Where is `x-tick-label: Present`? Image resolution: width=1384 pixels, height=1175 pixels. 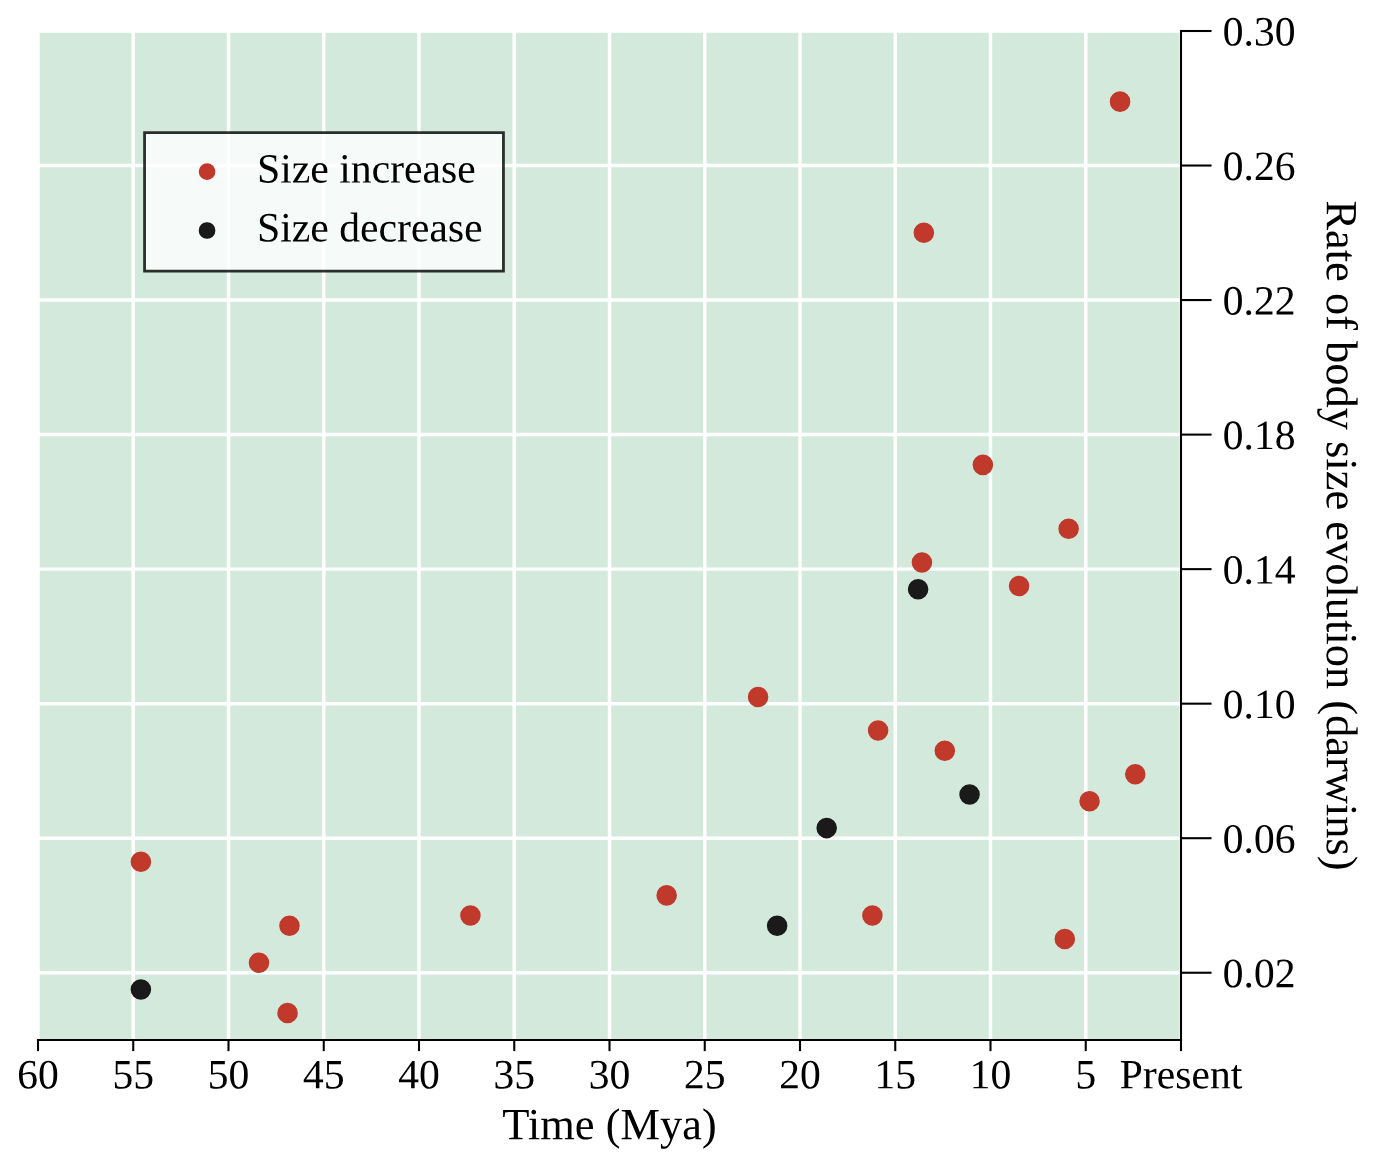 x-tick-label: Present is located at coordinates (1181, 1075).